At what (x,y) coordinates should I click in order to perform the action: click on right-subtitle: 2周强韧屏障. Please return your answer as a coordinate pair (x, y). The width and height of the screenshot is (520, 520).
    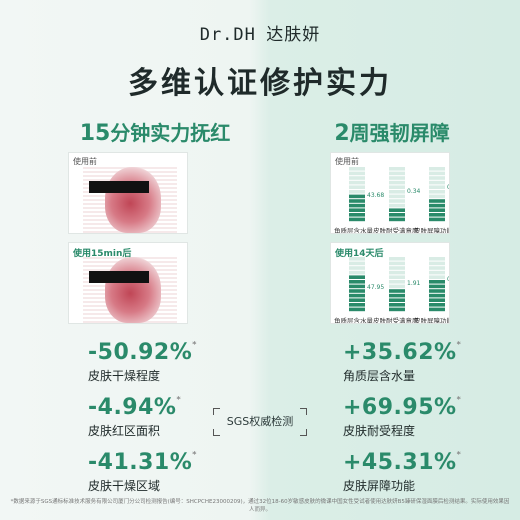
    Looking at the image, I should click on (392, 131).